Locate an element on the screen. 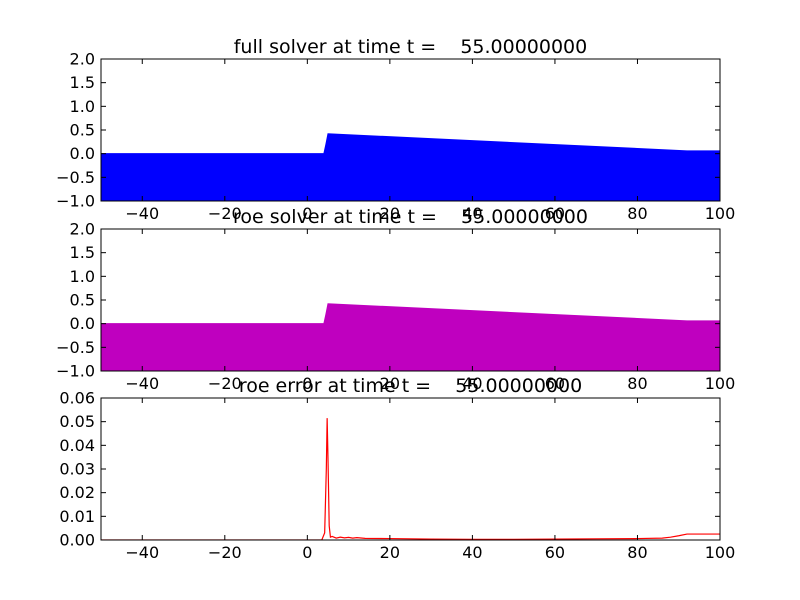 This screenshot has width=800, height=600. y-tick-label: 0.01 is located at coordinates (77, 516).